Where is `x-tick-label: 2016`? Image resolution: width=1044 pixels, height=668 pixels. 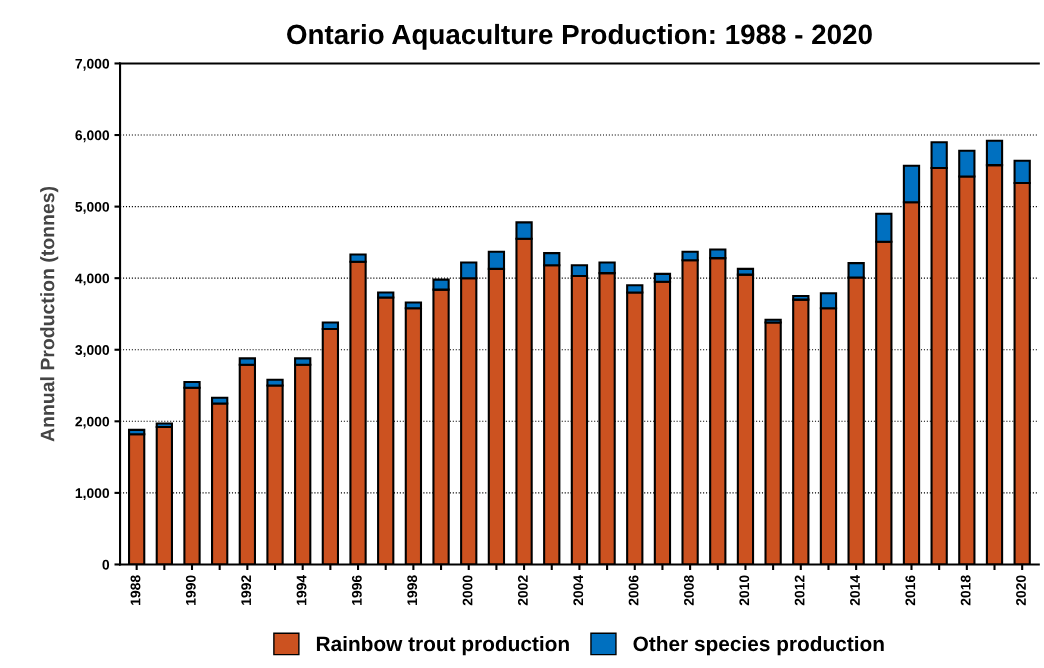 x-tick-label: 2016 is located at coordinates (910, 590).